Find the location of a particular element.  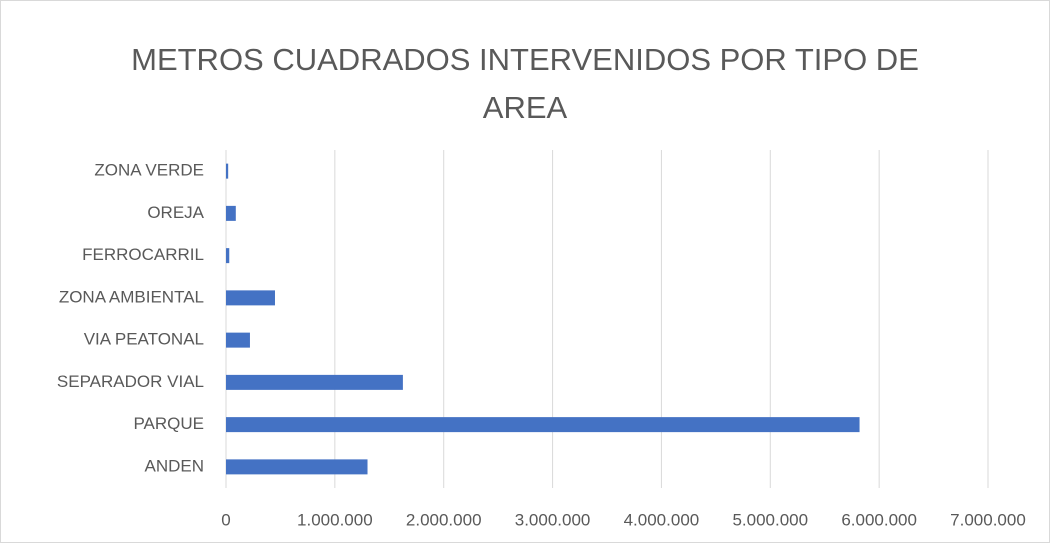

x-tick-label: 5.000.000 is located at coordinates (770, 519).